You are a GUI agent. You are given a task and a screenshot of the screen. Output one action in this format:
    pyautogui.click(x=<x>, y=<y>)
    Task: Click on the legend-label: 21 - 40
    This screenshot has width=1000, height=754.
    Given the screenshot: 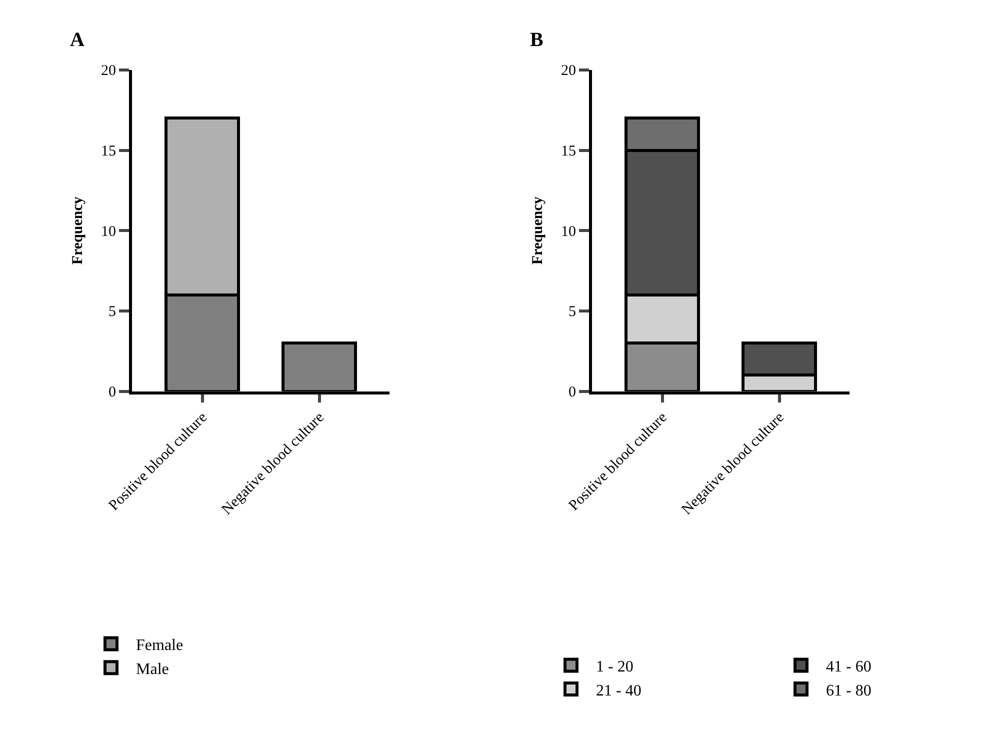 What is the action you would take?
    pyautogui.click(x=619, y=691)
    